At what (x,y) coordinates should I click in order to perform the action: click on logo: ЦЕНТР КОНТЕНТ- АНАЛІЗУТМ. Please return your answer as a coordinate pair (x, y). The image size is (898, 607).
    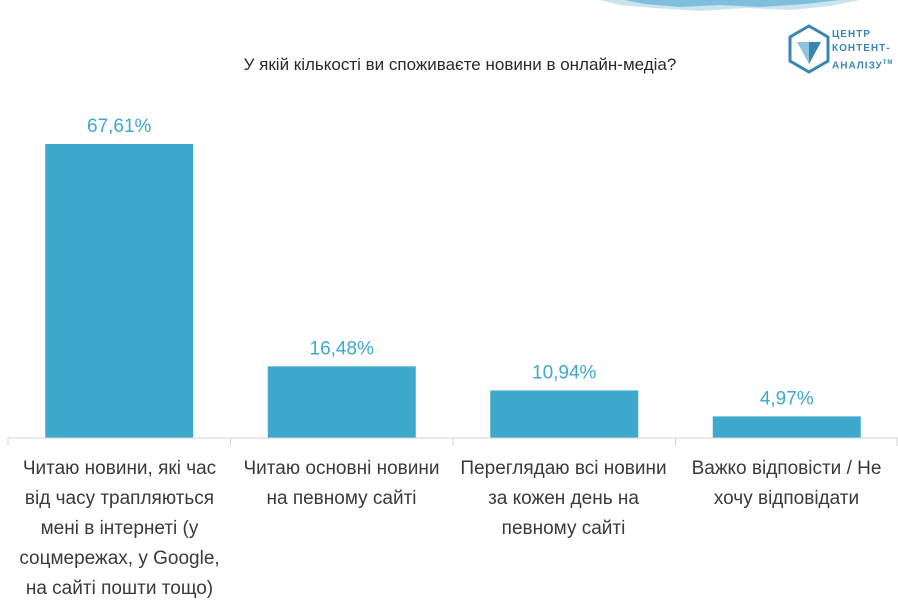
    Looking at the image, I should click on (843, 52).